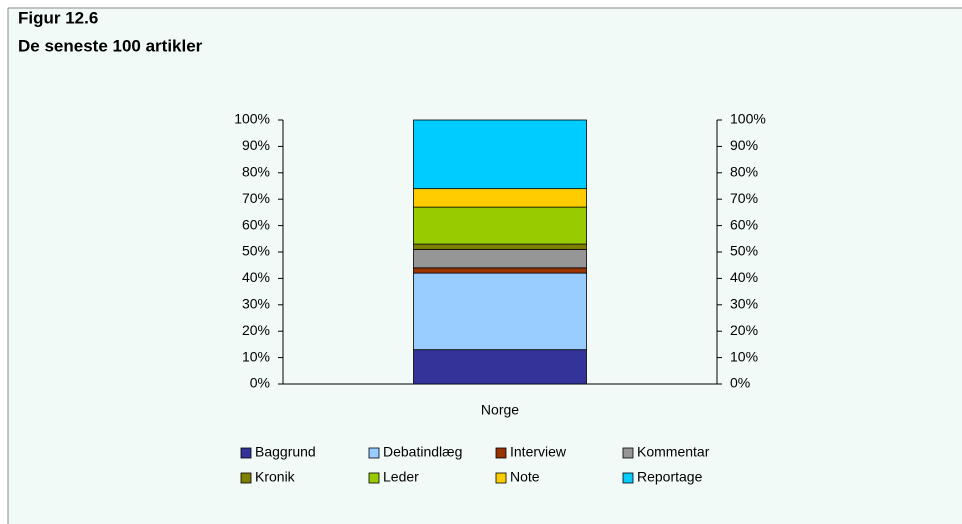  What do you see at coordinates (58, 17) in the screenshot?
I see `chart-title: Figur 12.6` at bounding box center [58, 17].